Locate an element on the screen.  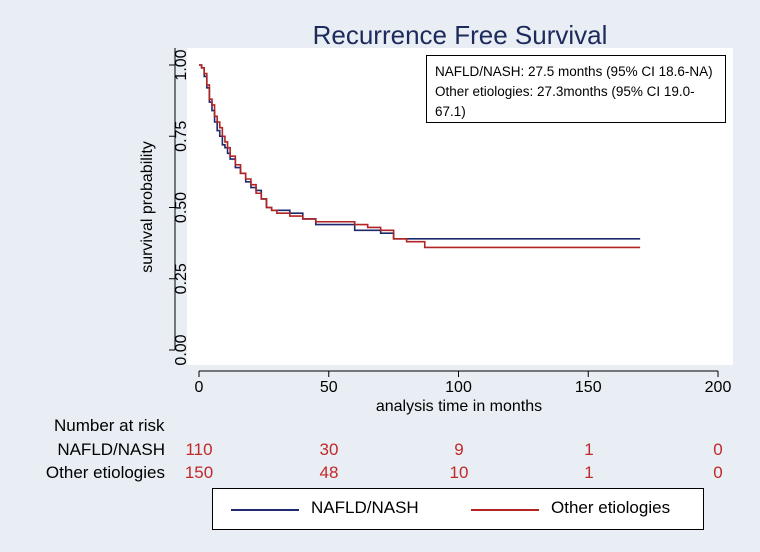
y-tick-label: 0.75 is located at coordinates (181, 136).